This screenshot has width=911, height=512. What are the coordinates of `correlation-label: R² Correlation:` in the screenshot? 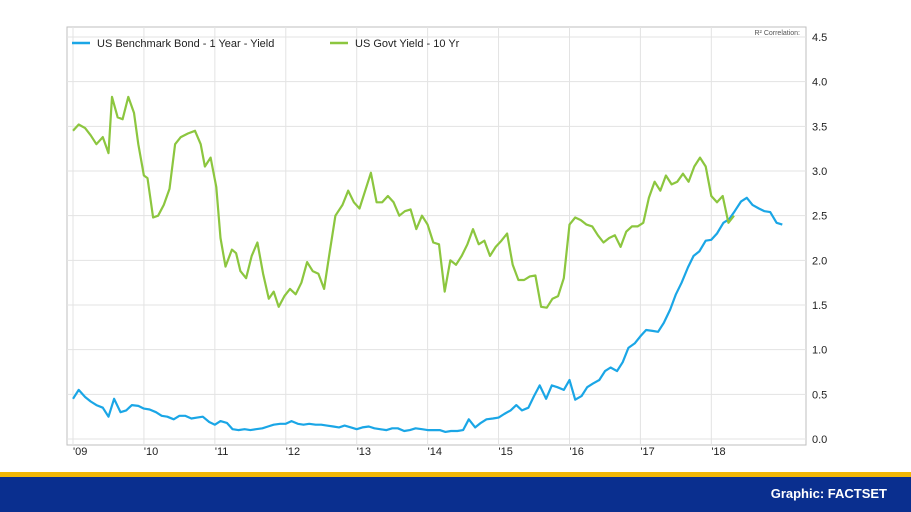 It's located at (777, 33).